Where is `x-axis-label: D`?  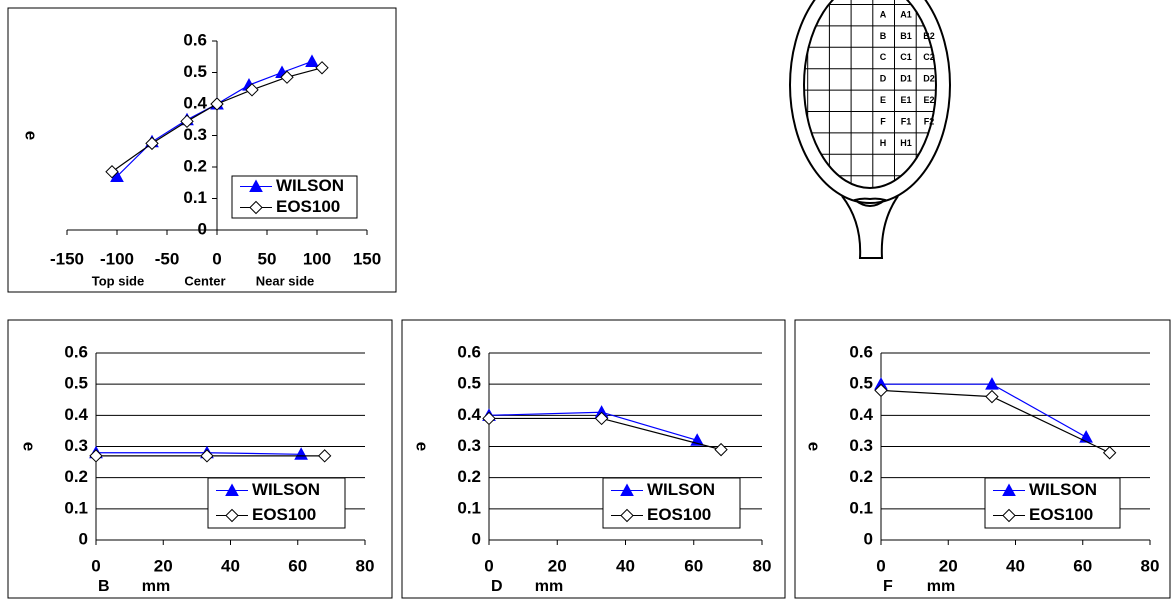 x-axis-label: D is located at coordinates (497, 586).